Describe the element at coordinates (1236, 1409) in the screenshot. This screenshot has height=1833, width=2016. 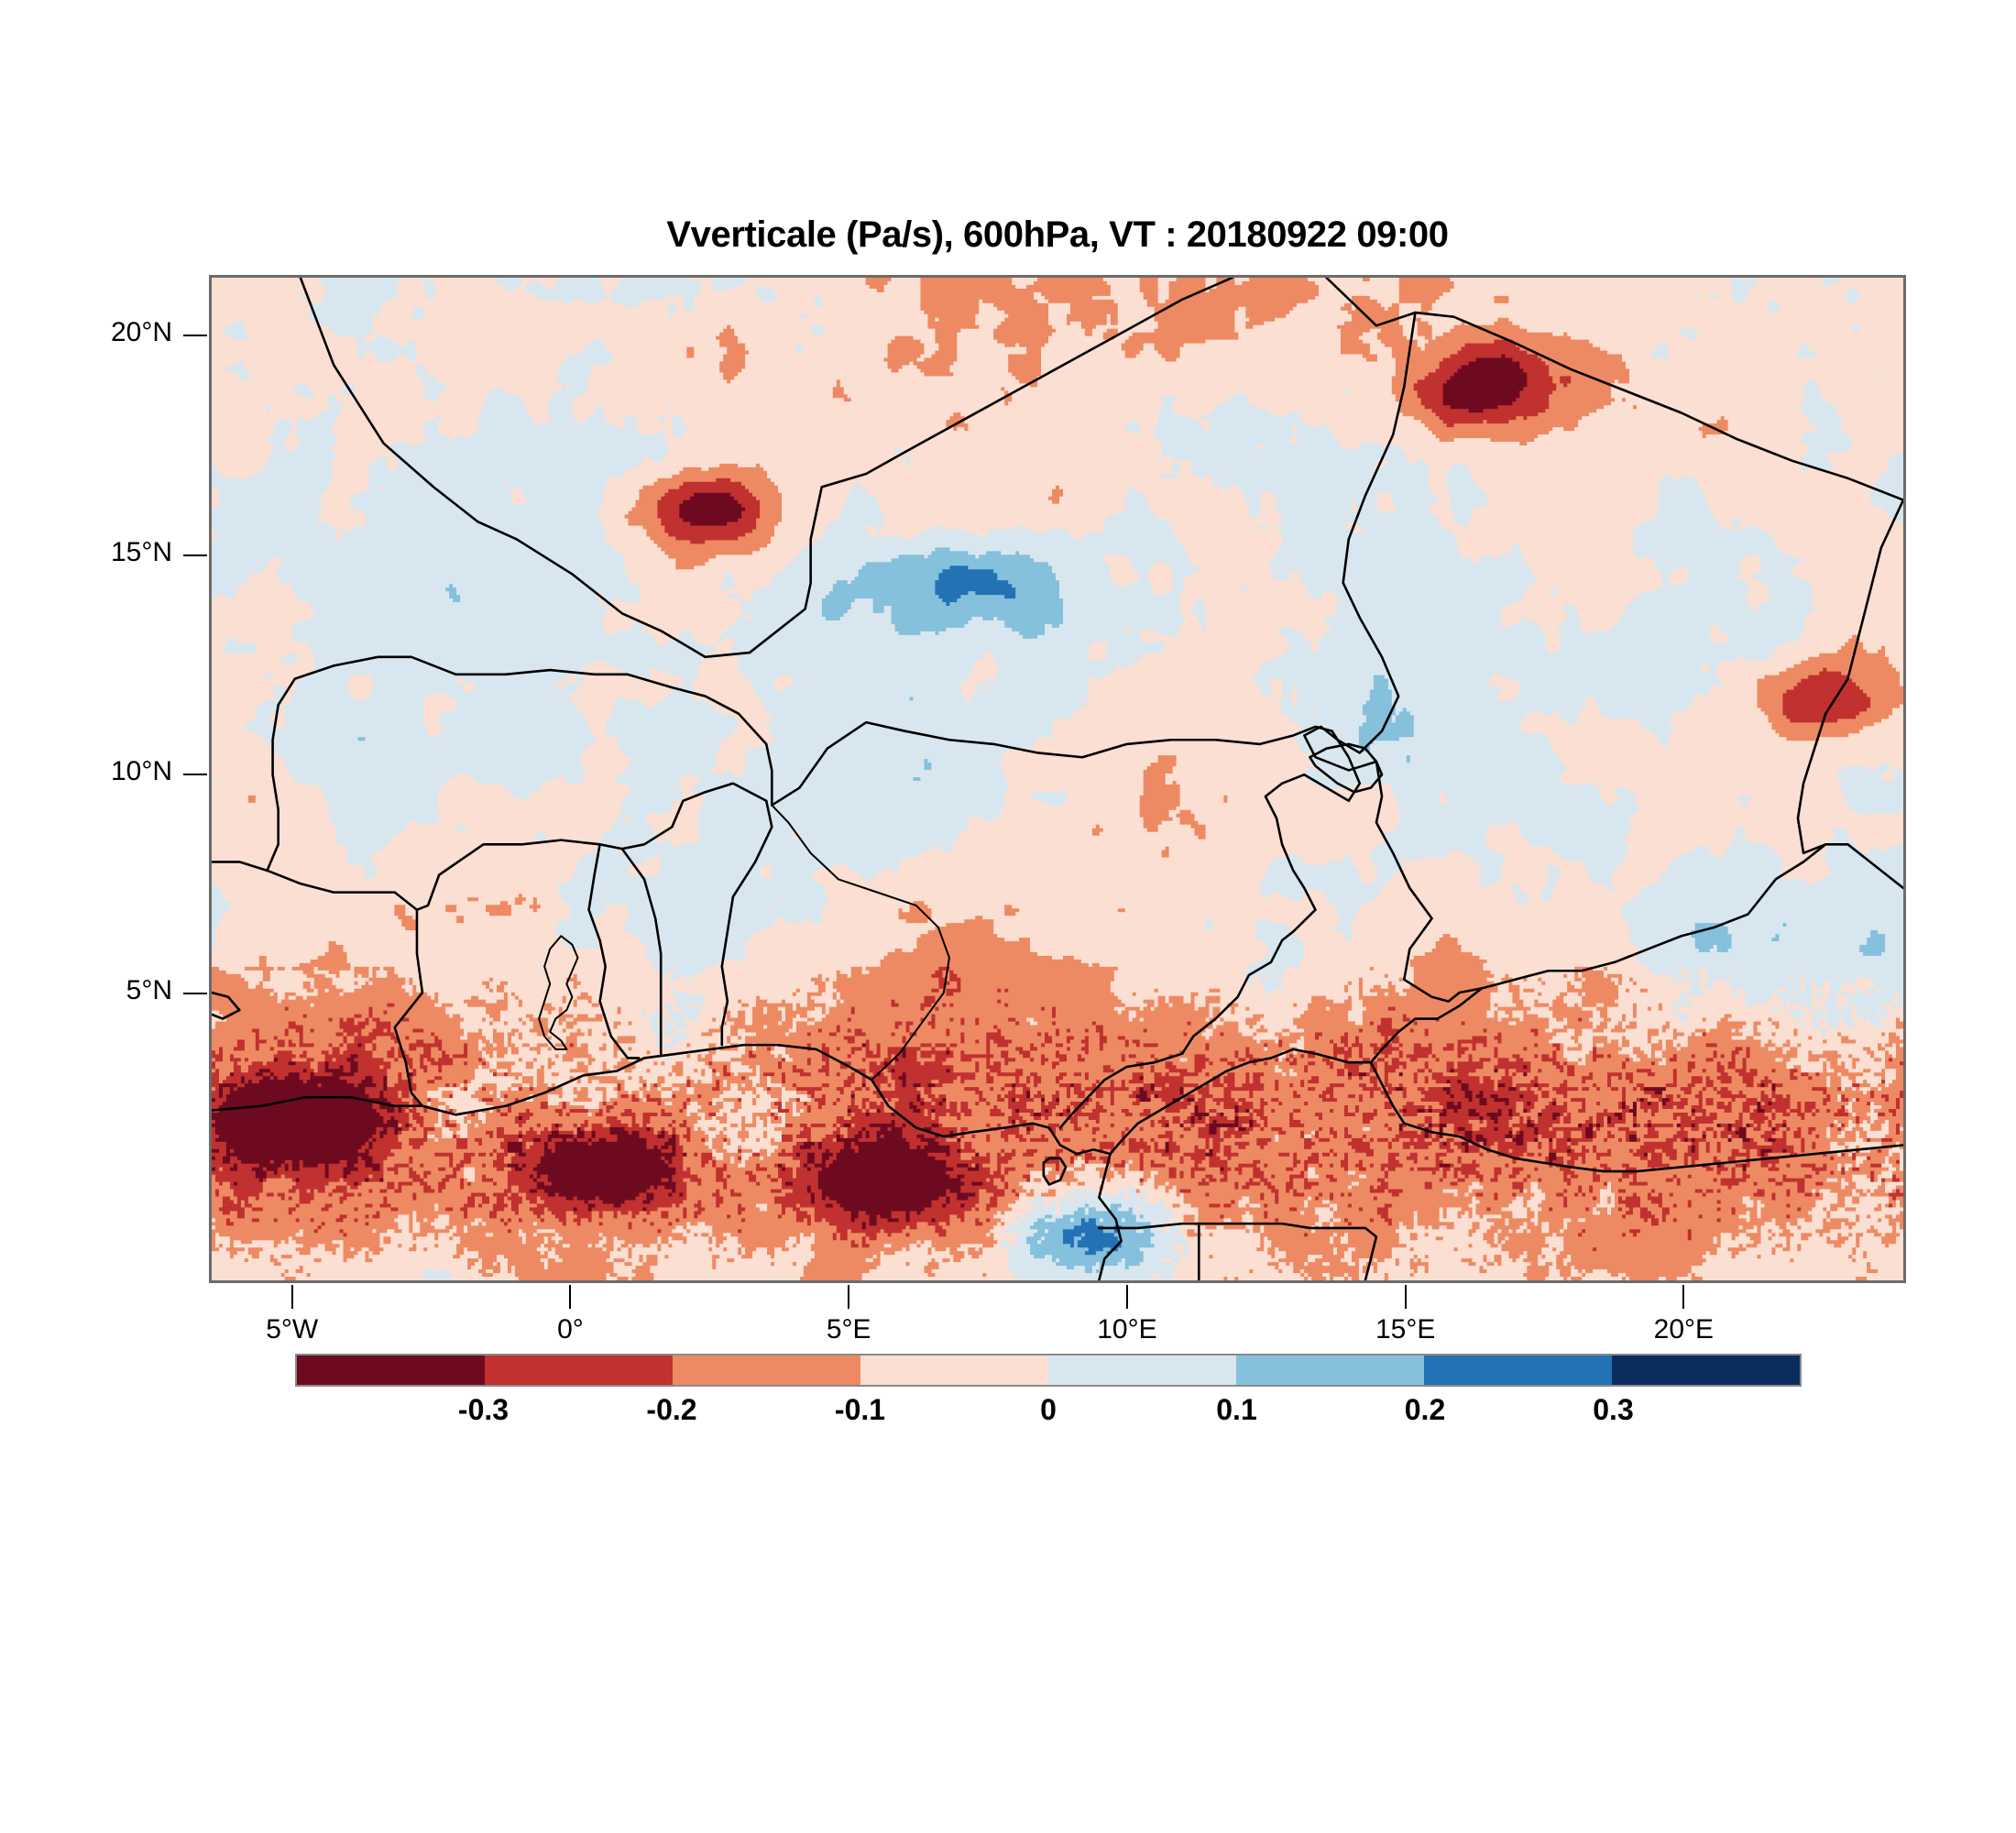
I see `colorbar-tick-label-4: 0.1` at that location.